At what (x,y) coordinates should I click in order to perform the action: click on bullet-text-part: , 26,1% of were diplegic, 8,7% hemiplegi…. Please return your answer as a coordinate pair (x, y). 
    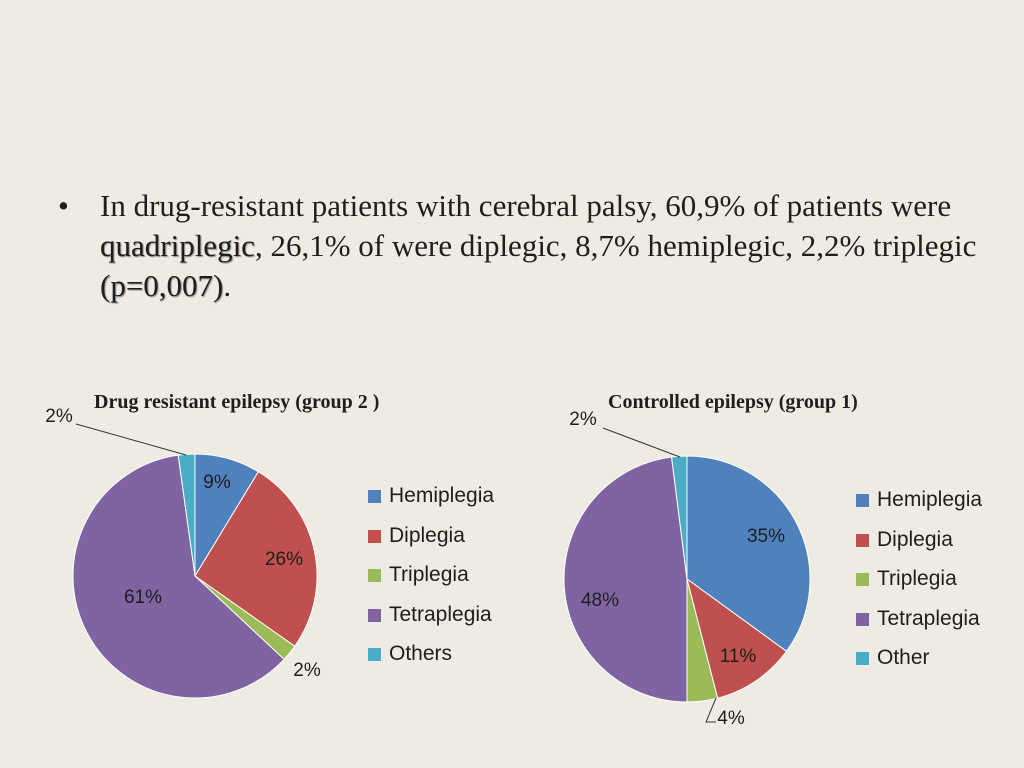
    Looking at the image, I should click on (615, 245).